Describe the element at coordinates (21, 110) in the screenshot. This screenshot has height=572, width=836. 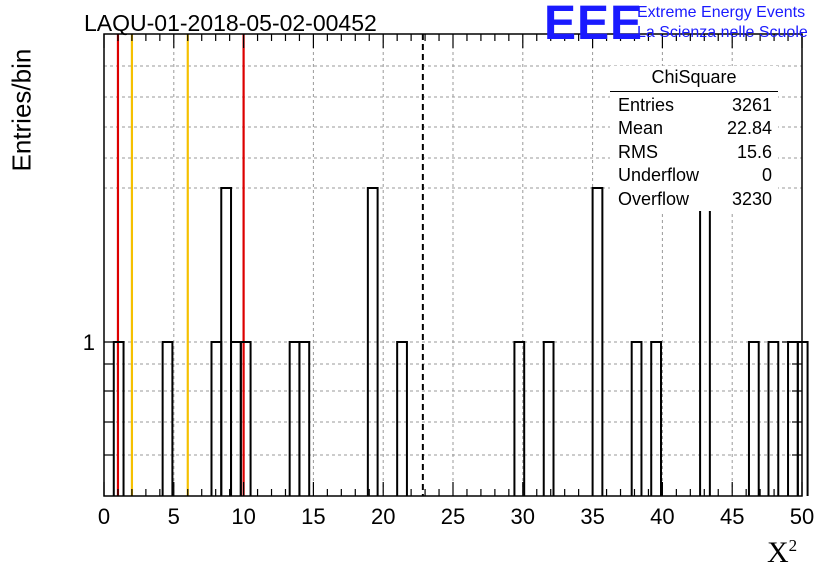
I see `y-axis-label: Entries/bin` at that location.